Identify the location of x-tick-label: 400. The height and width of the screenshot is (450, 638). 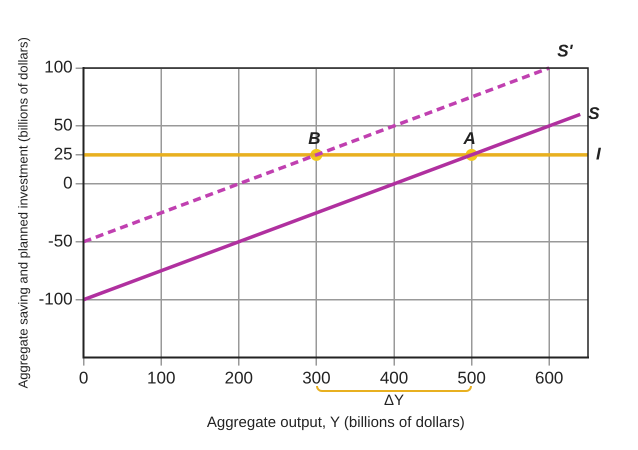
(394, 378).